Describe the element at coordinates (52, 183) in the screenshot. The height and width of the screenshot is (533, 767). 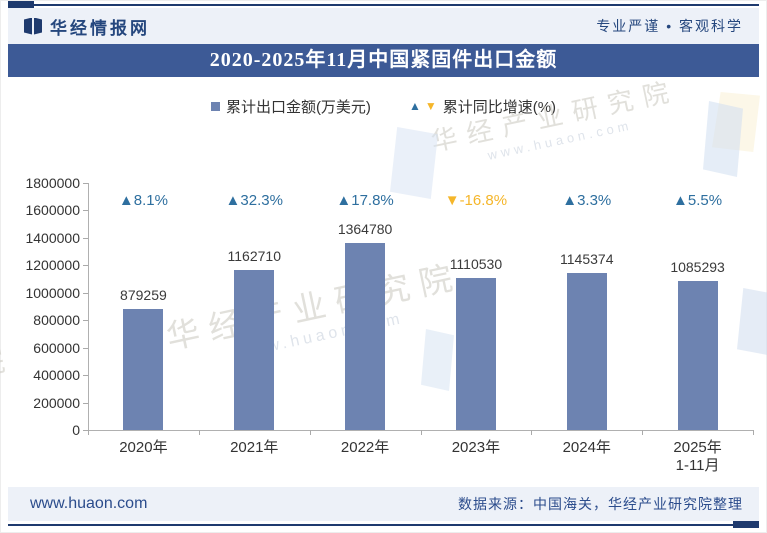
I see `y-axis-label: 1800000` at that location.